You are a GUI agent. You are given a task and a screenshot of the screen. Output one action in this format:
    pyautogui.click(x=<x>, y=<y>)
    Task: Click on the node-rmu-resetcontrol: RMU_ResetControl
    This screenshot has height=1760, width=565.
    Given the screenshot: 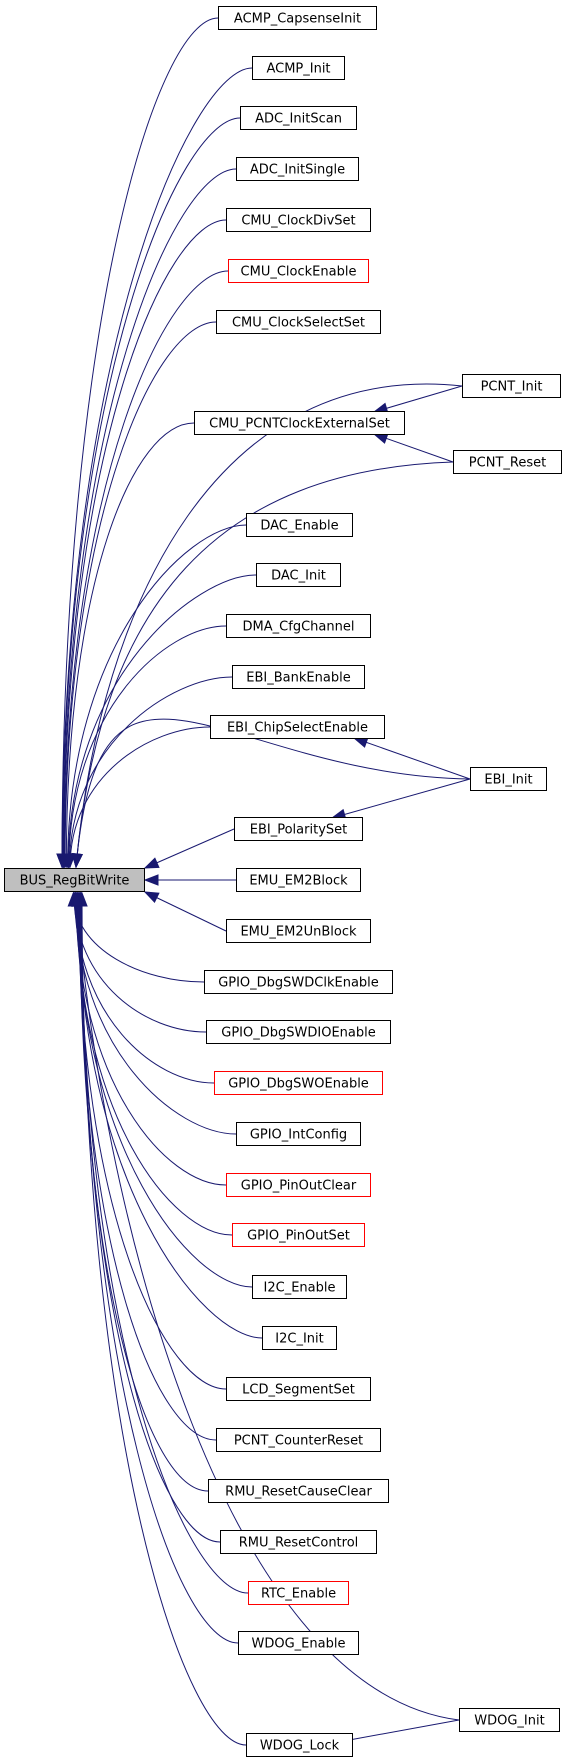 What is the action you would take?
    pyautogui.click(x=299, y=1542)
    